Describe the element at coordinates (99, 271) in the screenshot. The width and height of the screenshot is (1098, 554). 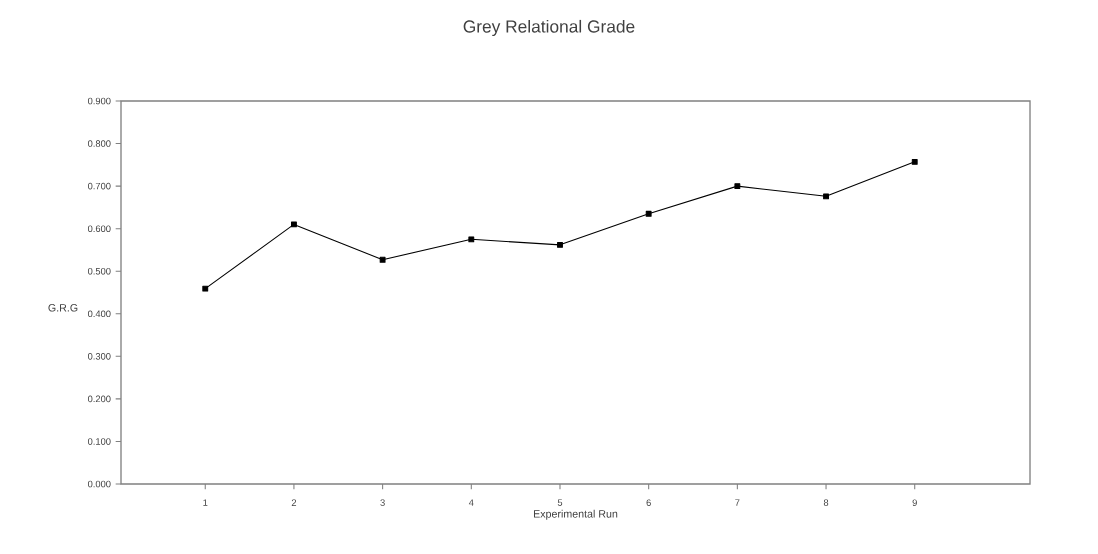
I see `y-tick-label: 0.500` at that location.